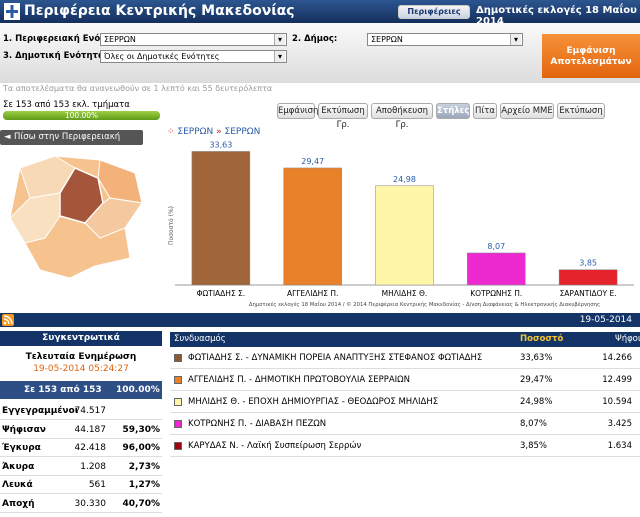 The height and width of the screenshot is (517, 640). What do you see at coordinates (591, 56) in the screenshot?
I see `show-results-button: Εμφάνιση Αποτελεσμάτων` at bounding box center [591, 56].